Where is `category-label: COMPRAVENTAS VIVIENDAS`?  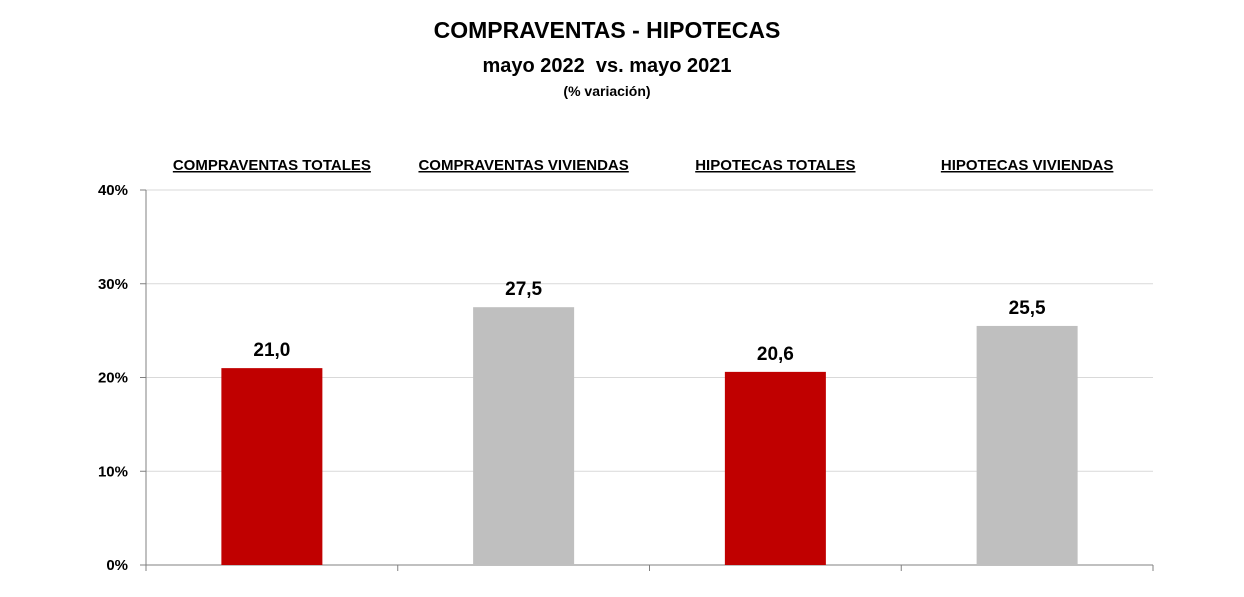 category-label: COMPRAVENTAS VIVIENDAS is located at coordinates (523, 165).